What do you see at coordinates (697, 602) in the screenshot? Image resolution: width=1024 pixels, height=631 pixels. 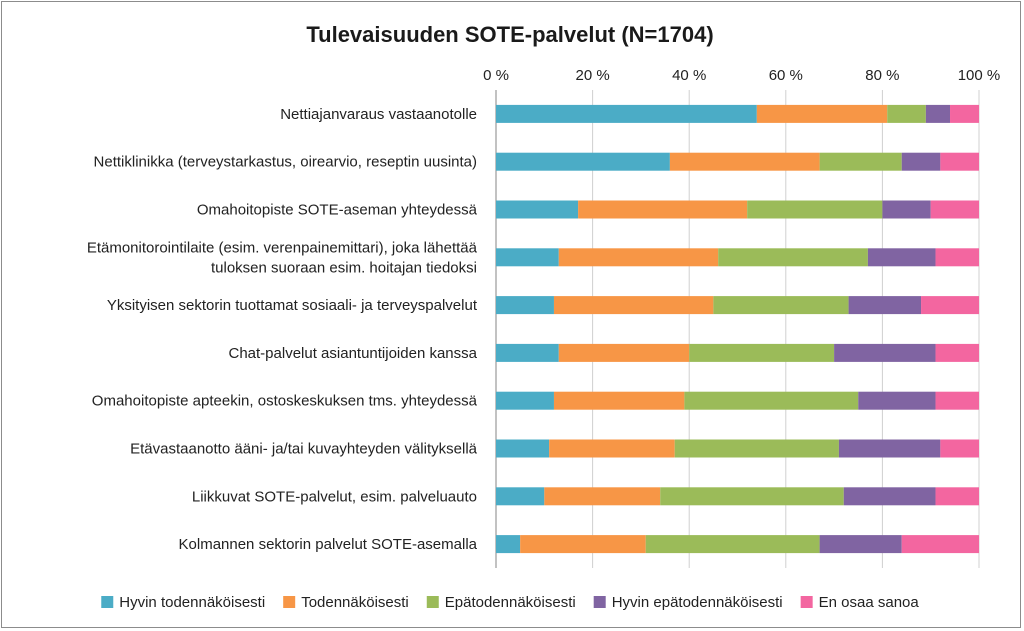 I see `legend-label: Hyvin epätodennäköisesti` at bounding box center [697, 602].